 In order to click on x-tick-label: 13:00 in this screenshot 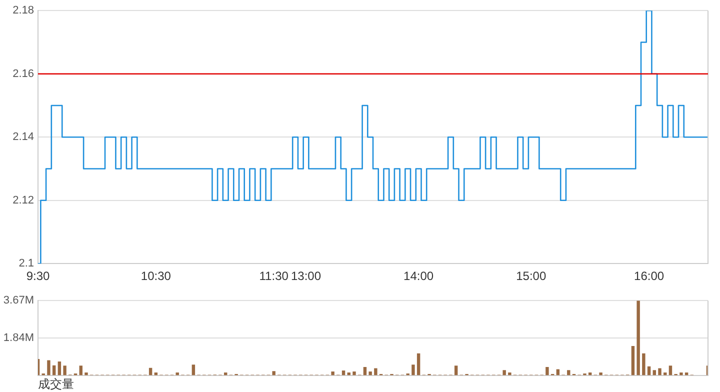, I will do `click(306, 276)`.